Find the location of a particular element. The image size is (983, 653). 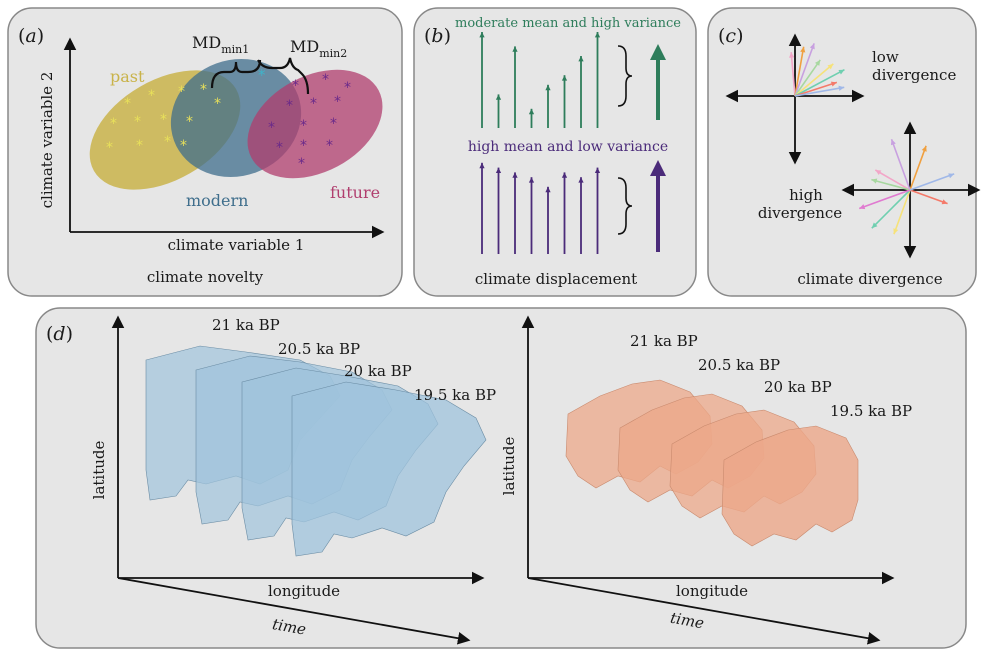

panel-a-y-axis-label: climate variable 2 is located at coordinates (47, 140).